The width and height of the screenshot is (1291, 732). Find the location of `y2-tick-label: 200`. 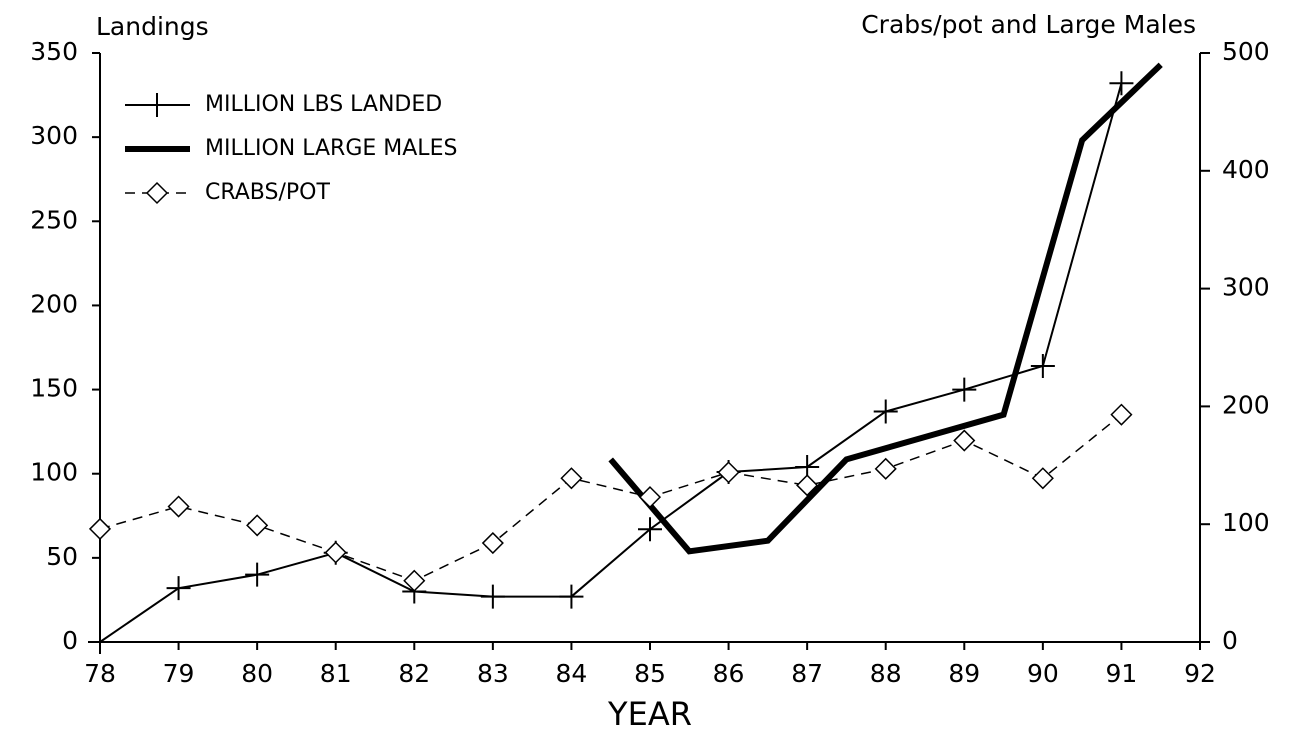

y2-tick-label: 200 is located at coordinates (1246, 404).